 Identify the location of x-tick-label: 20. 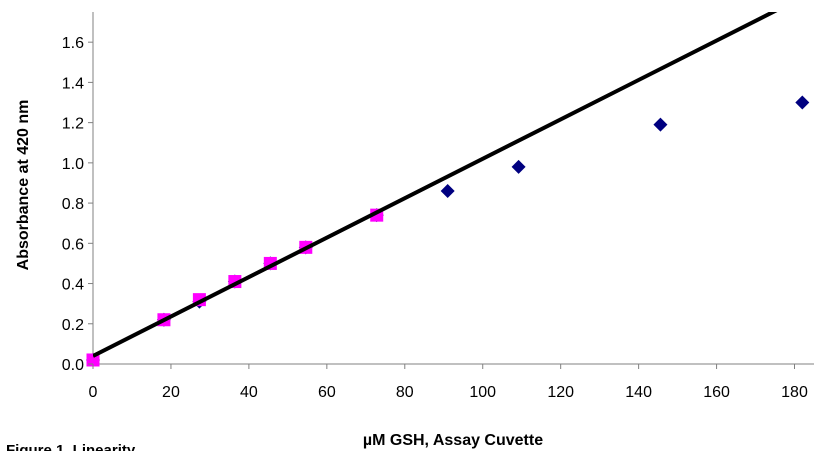
(171, 392).